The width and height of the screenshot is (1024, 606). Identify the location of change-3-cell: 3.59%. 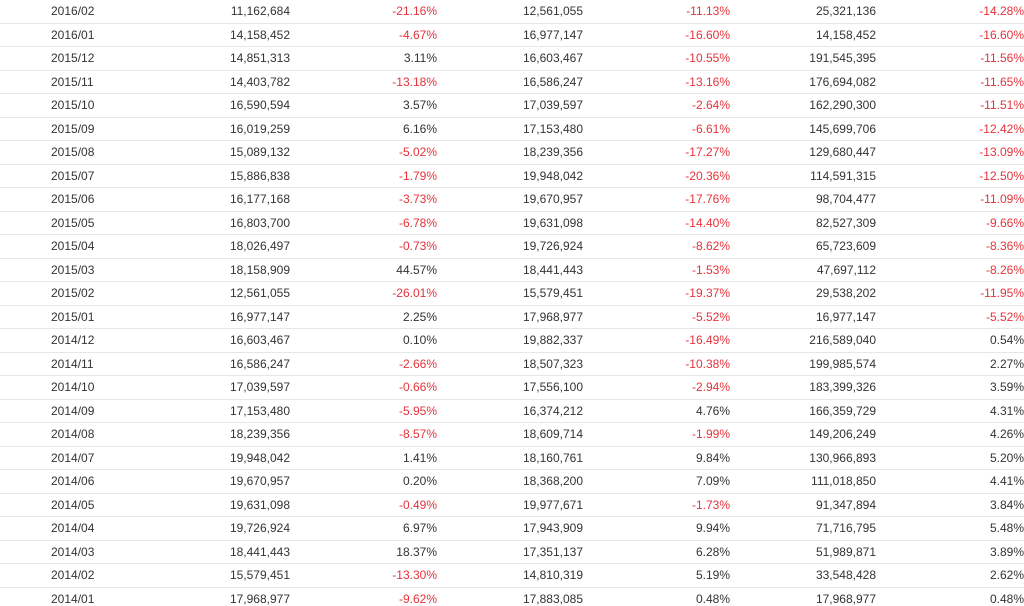
(950, 387).